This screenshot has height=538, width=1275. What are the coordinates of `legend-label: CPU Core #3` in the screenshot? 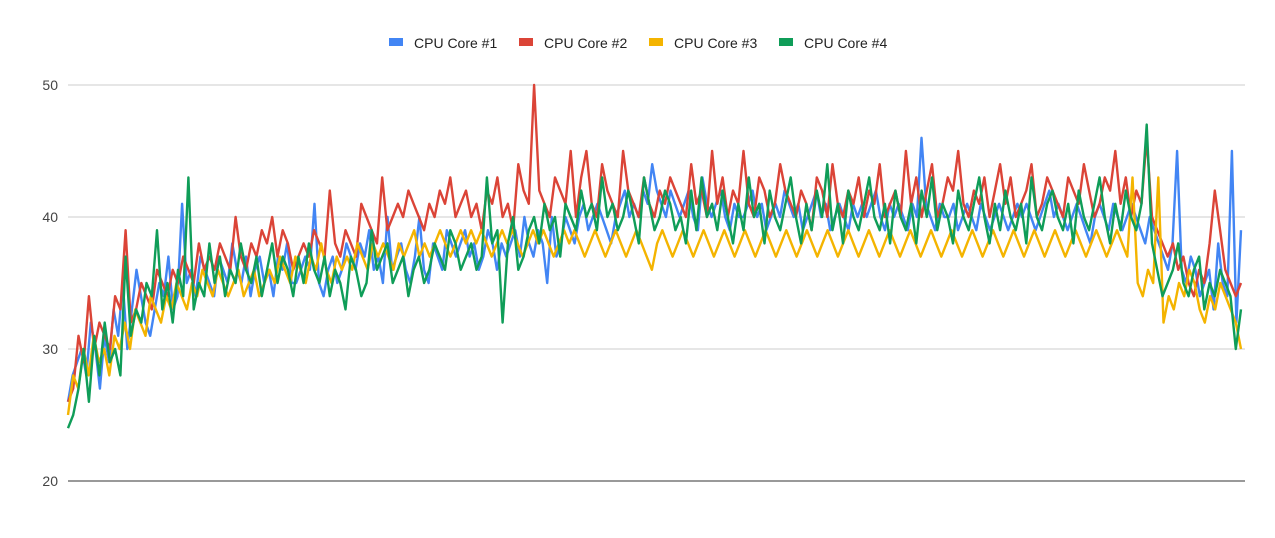 It's located at (715, 43).